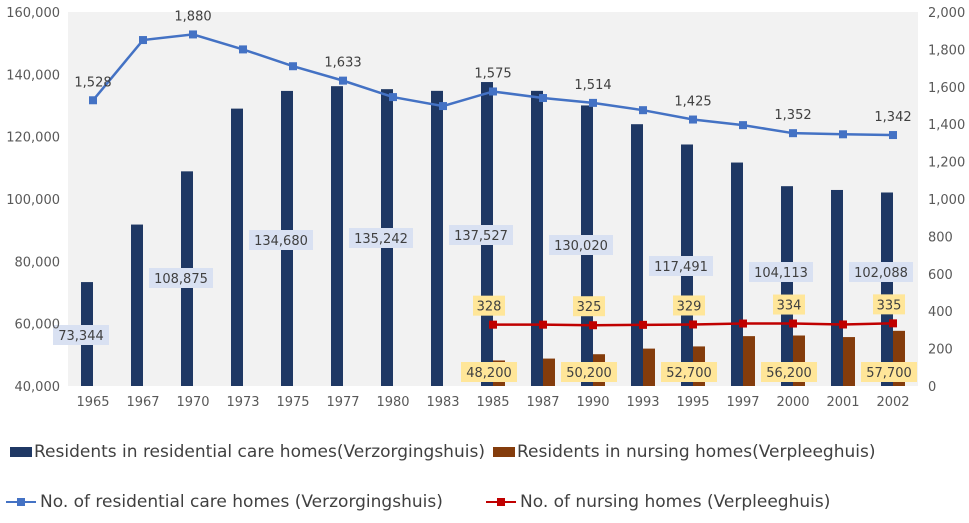  Describe the element at coordinates (293, 66) in the screenshot. I see `point-residential-homes-1975` at that location.